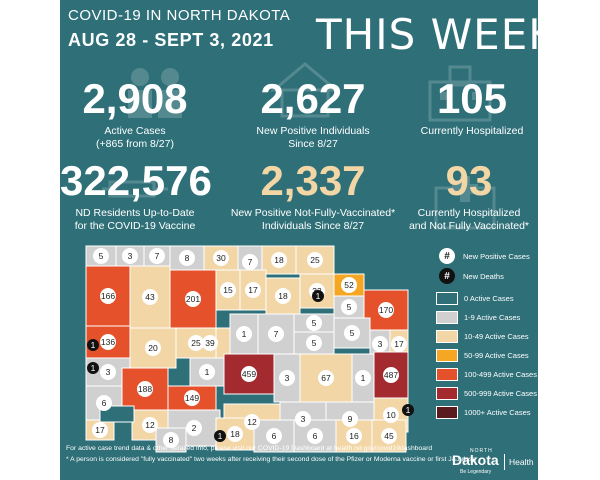 This screenshot has width=600, height=480. Describe the element at coordinates (354, 436) in the screenshot. I see `county-case-count: 16` at that location.